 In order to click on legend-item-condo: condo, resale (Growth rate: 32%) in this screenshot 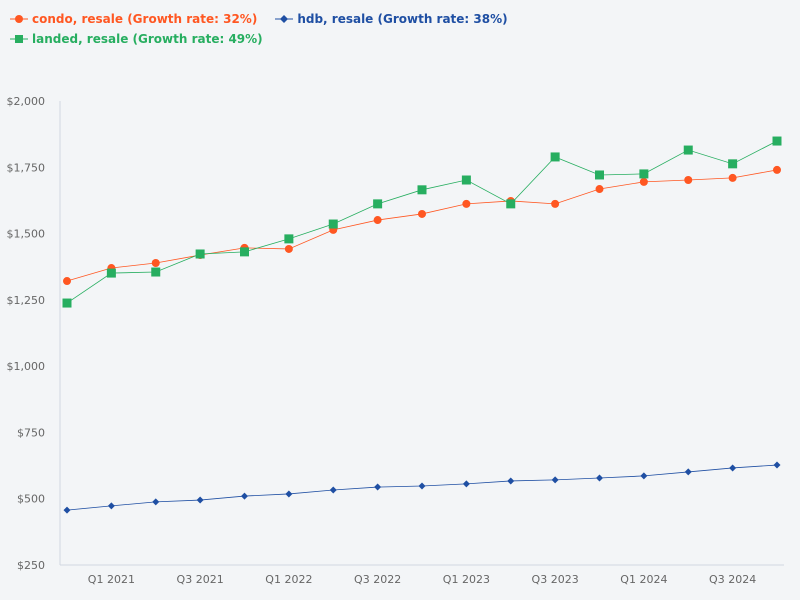, I will do `click(133, 19)`.